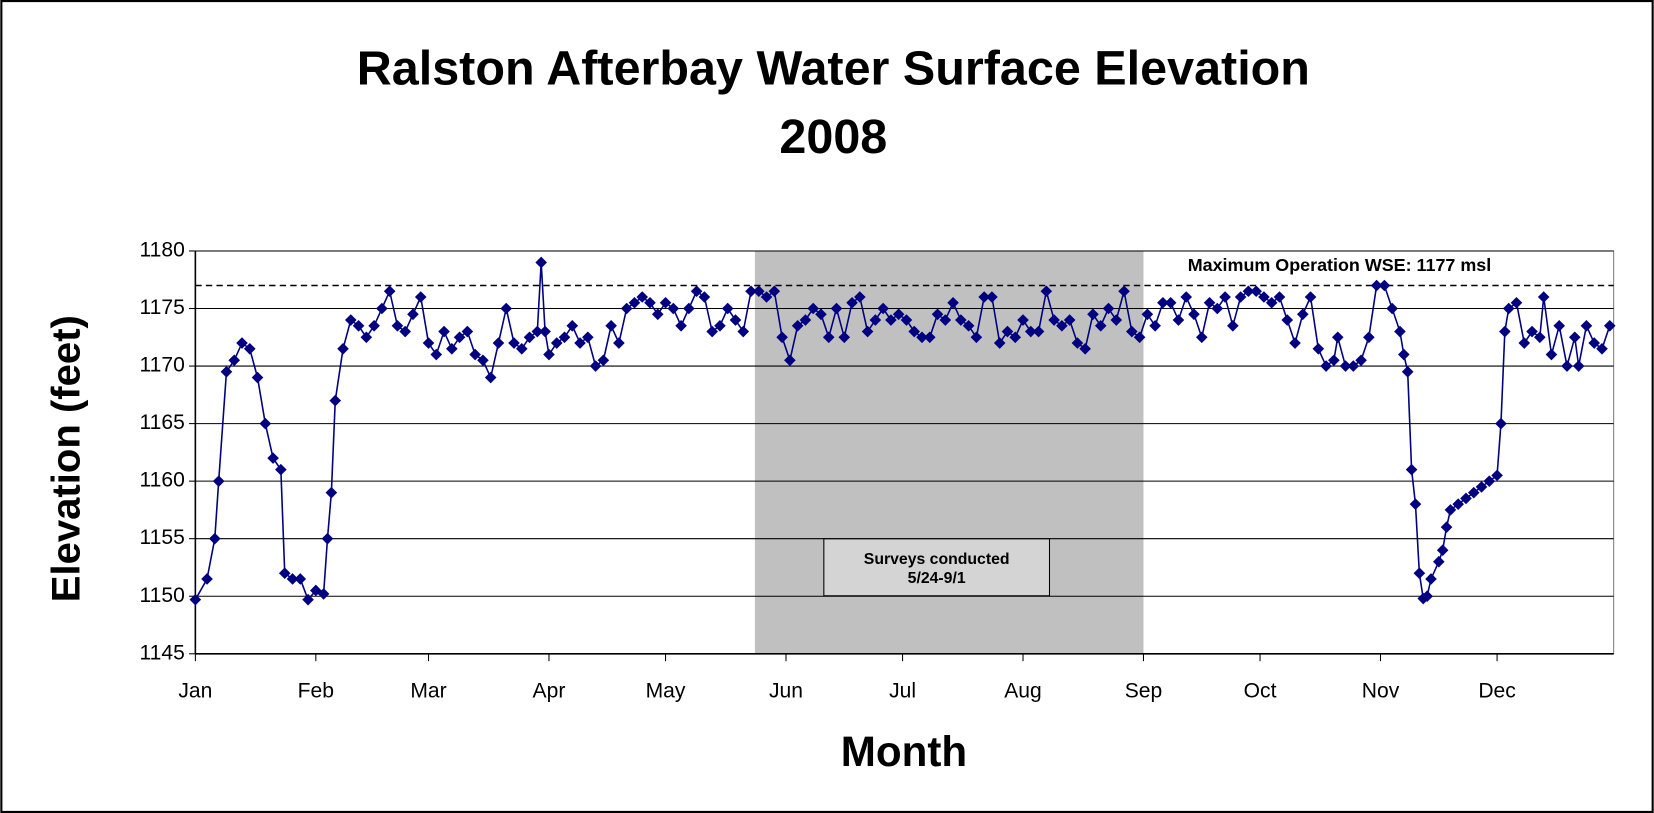  What do you see at coordinates (786, 690) in the screenshot?
I see `x-tick-label: Jun` at bounding box center [786, 690].